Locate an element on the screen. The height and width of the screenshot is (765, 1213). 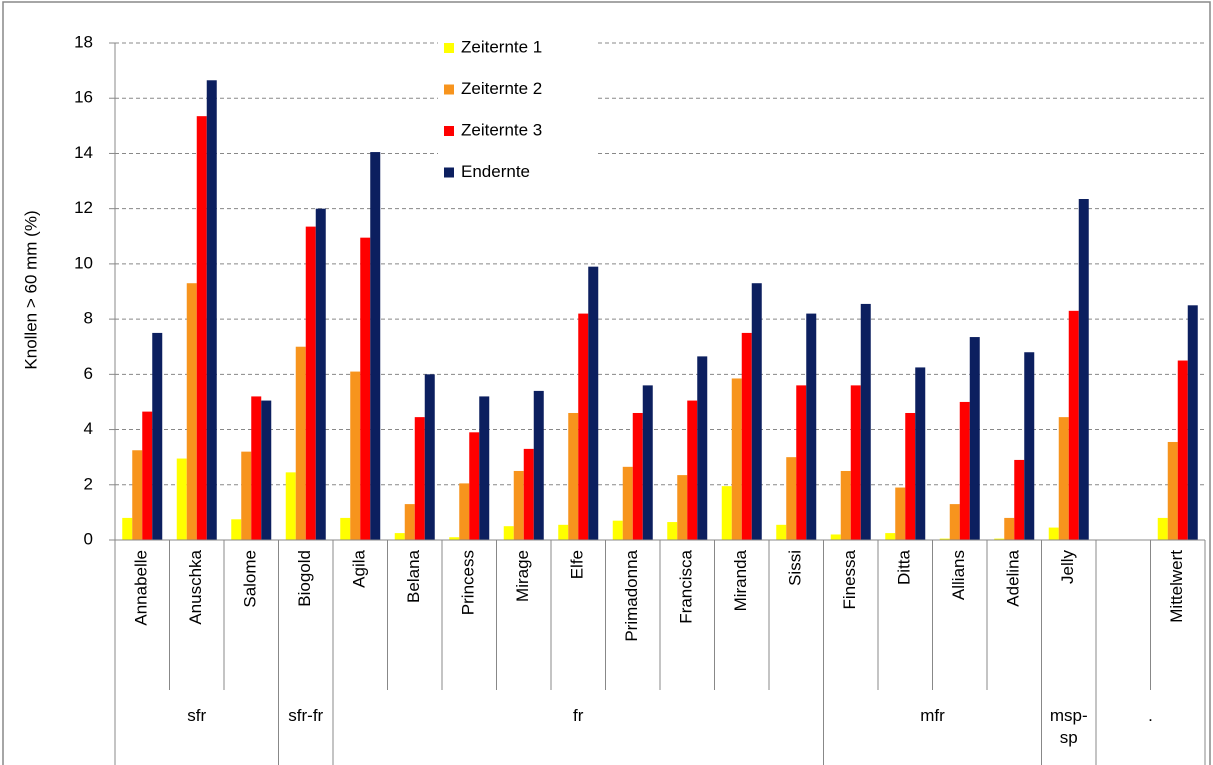
legend-label: Zeiternte 2 is located at coordinates (501, 88).